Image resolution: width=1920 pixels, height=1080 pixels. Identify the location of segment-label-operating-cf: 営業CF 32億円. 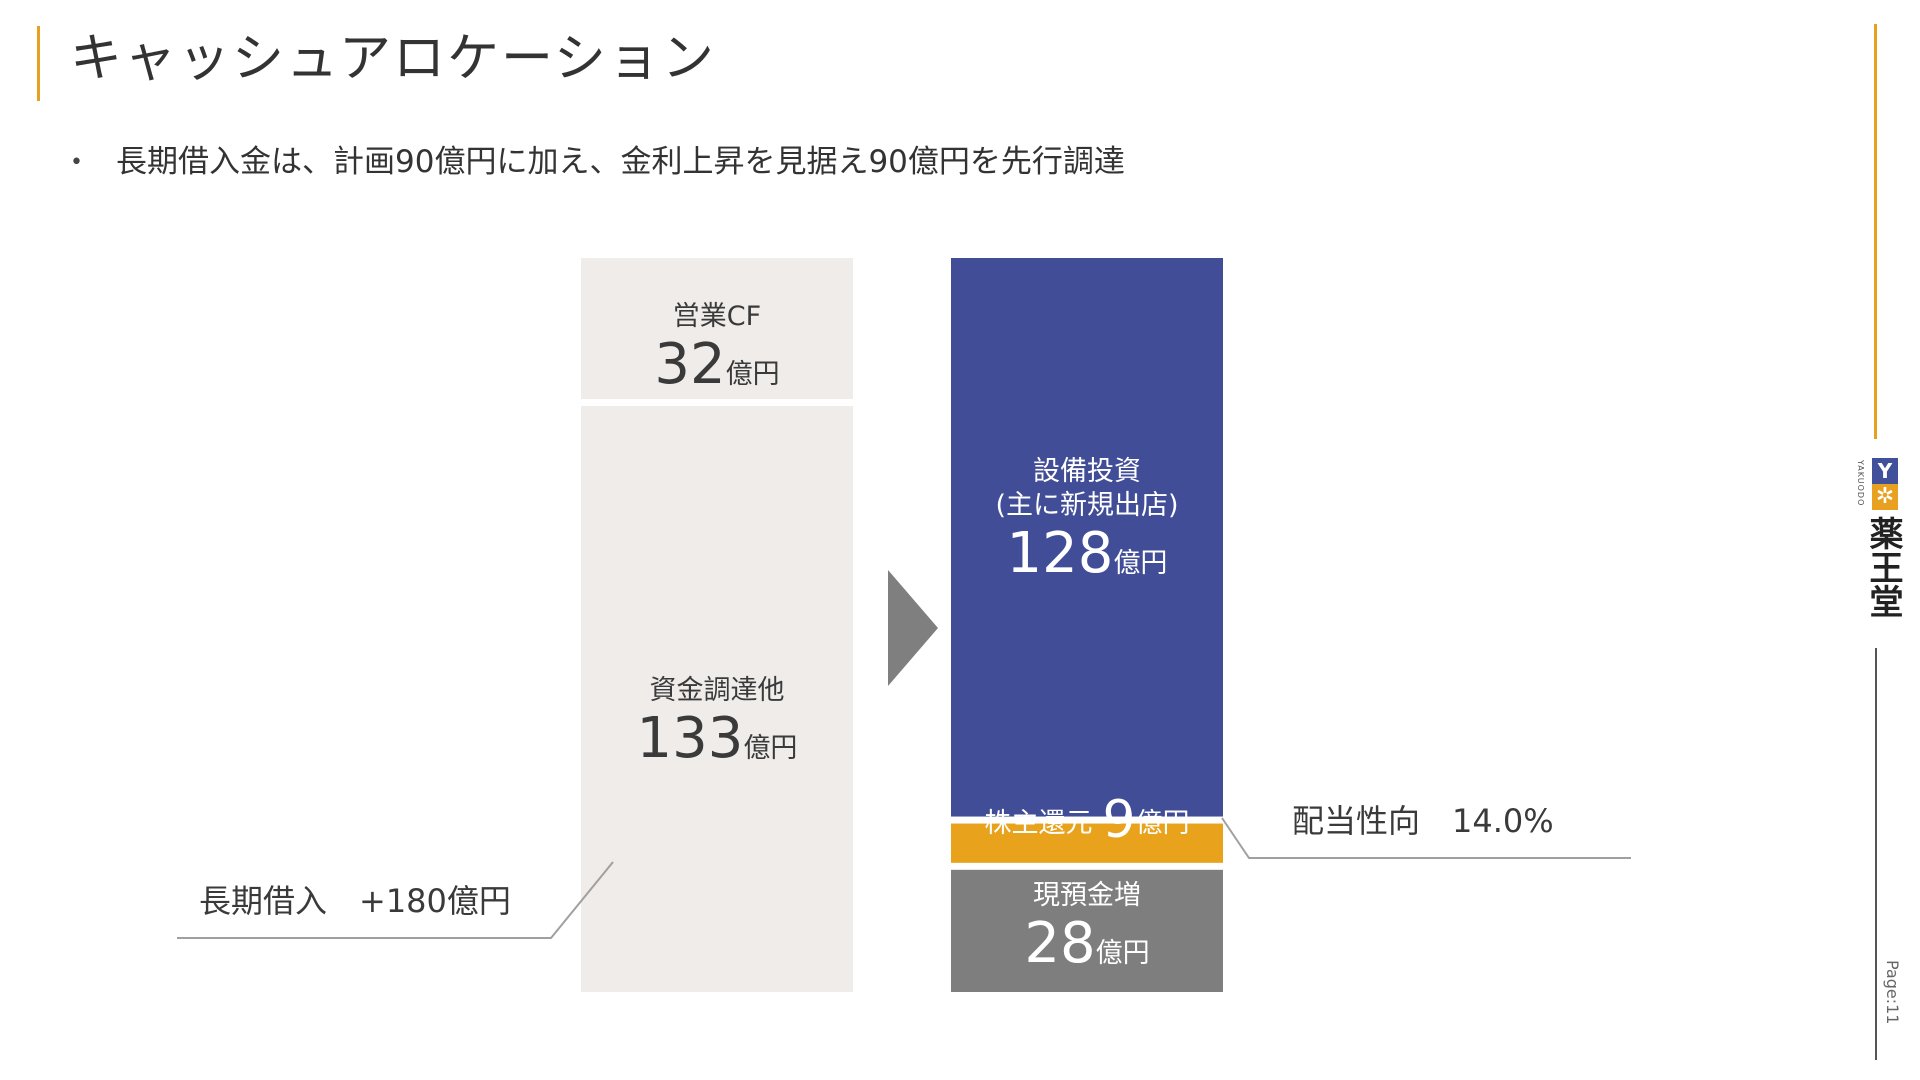
(717, 348).